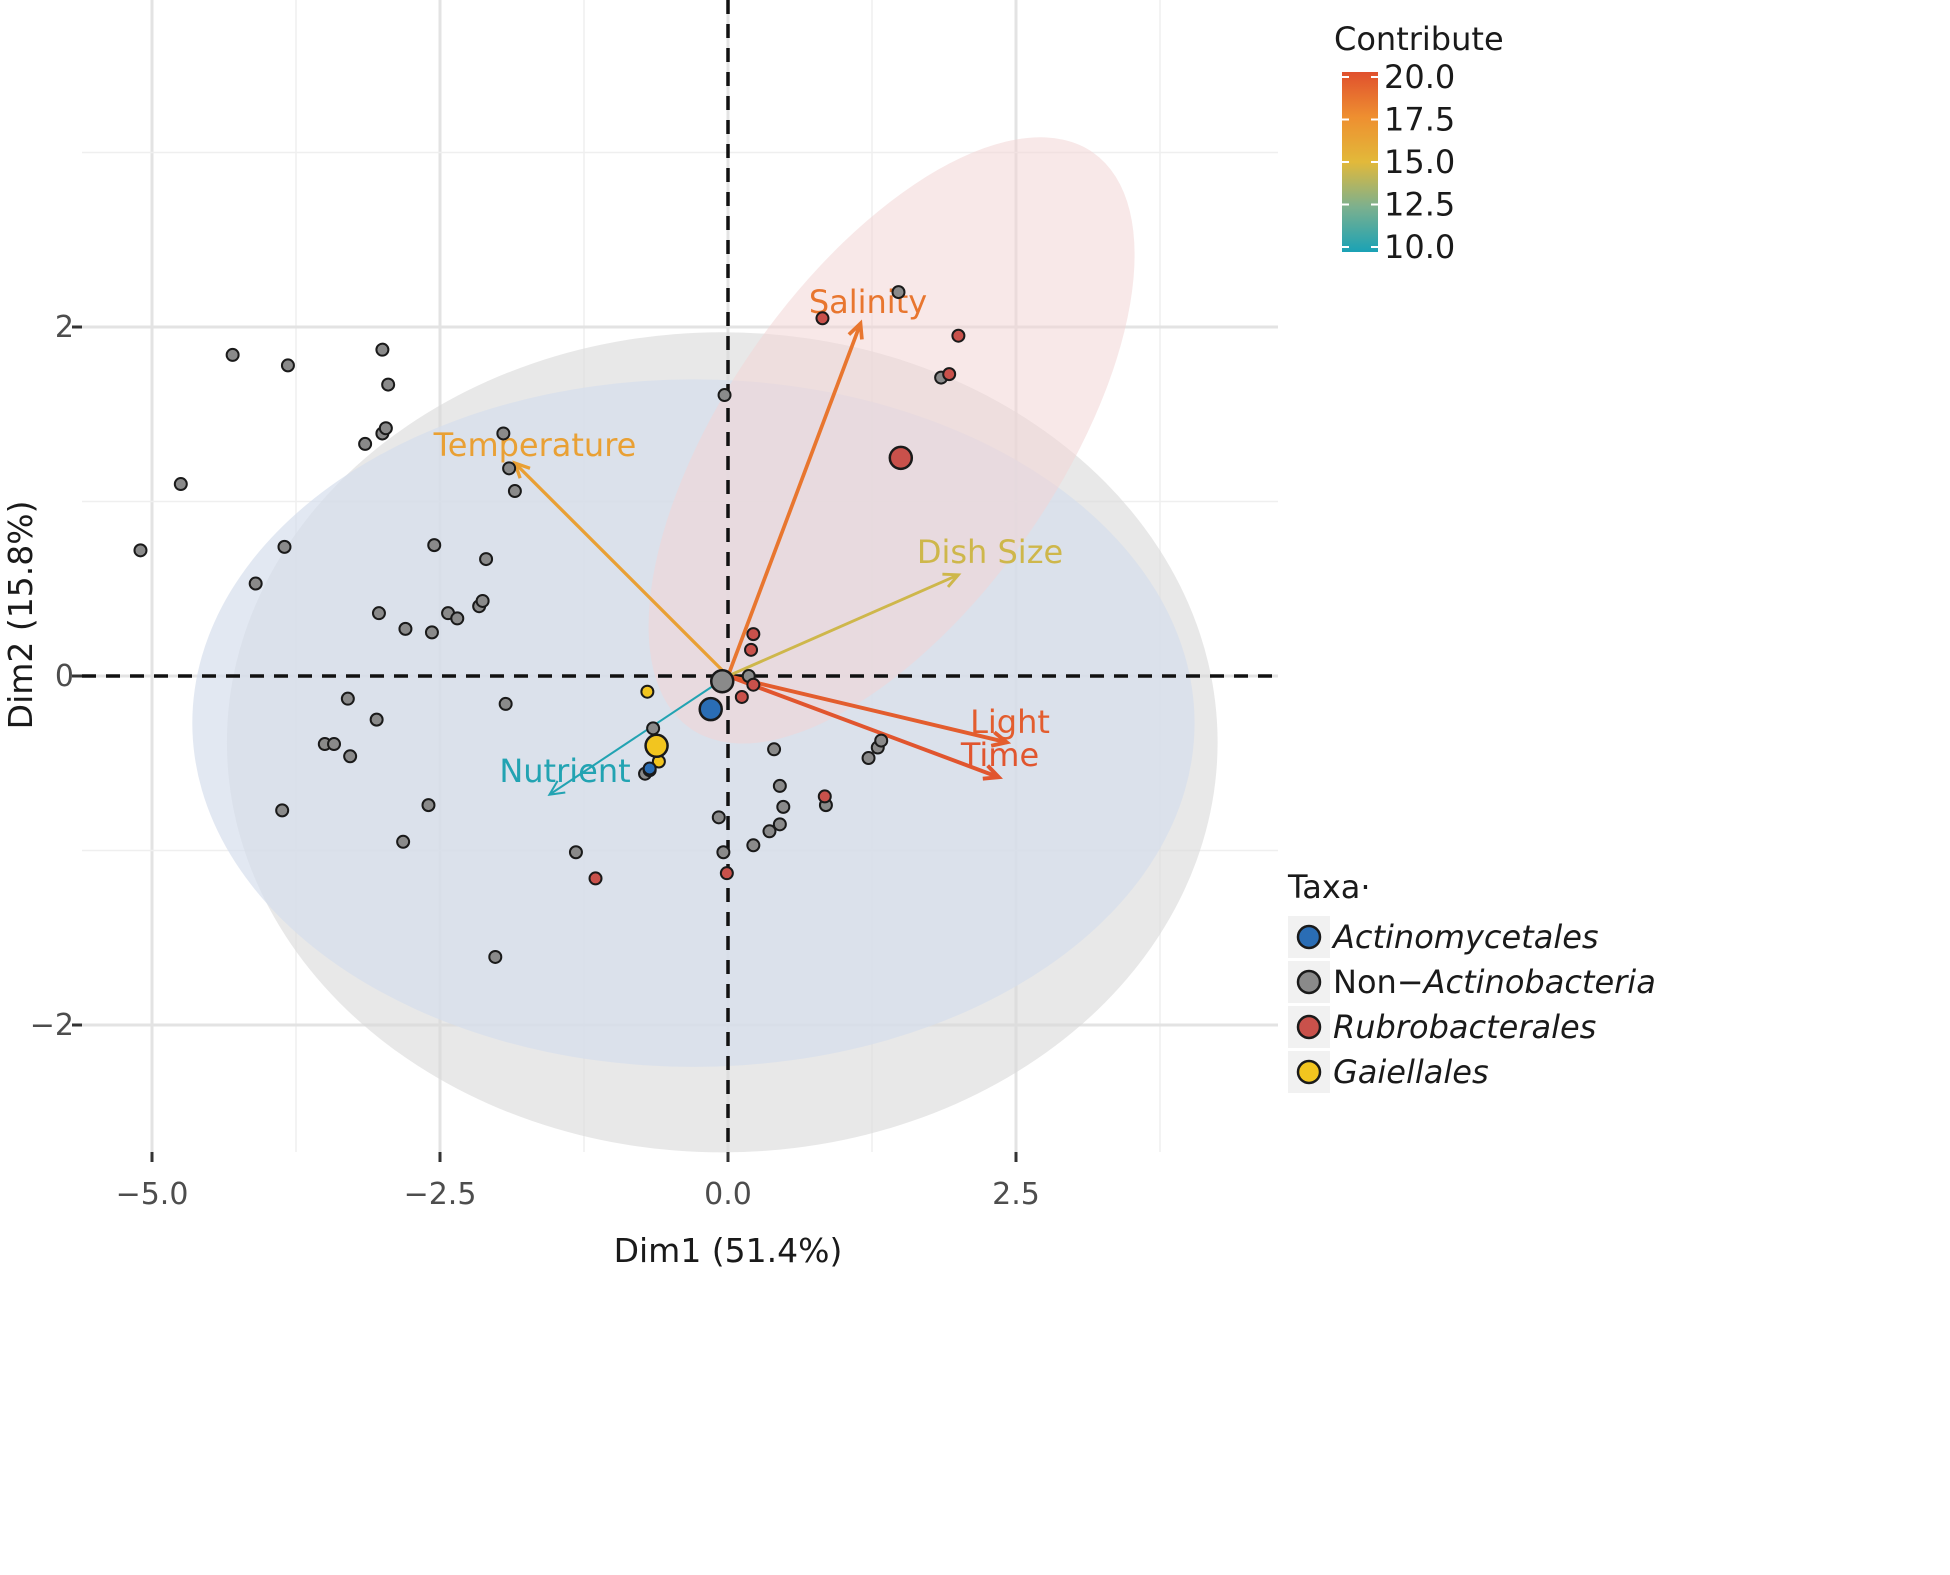 Image resolution: width=1950 pixels, height=1575 pixels. What do you see at coordinates (1419, 39) in the screenshot?
I see `colorbar-title: Contribute` at bounding box center [1419, 39].